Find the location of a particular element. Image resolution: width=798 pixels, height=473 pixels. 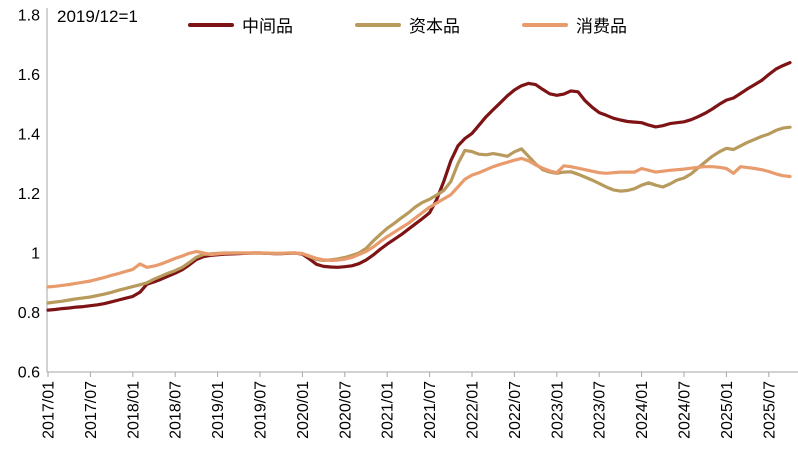

x-axis-tick-label: 2021/01 is located at coordinates (388, 410).